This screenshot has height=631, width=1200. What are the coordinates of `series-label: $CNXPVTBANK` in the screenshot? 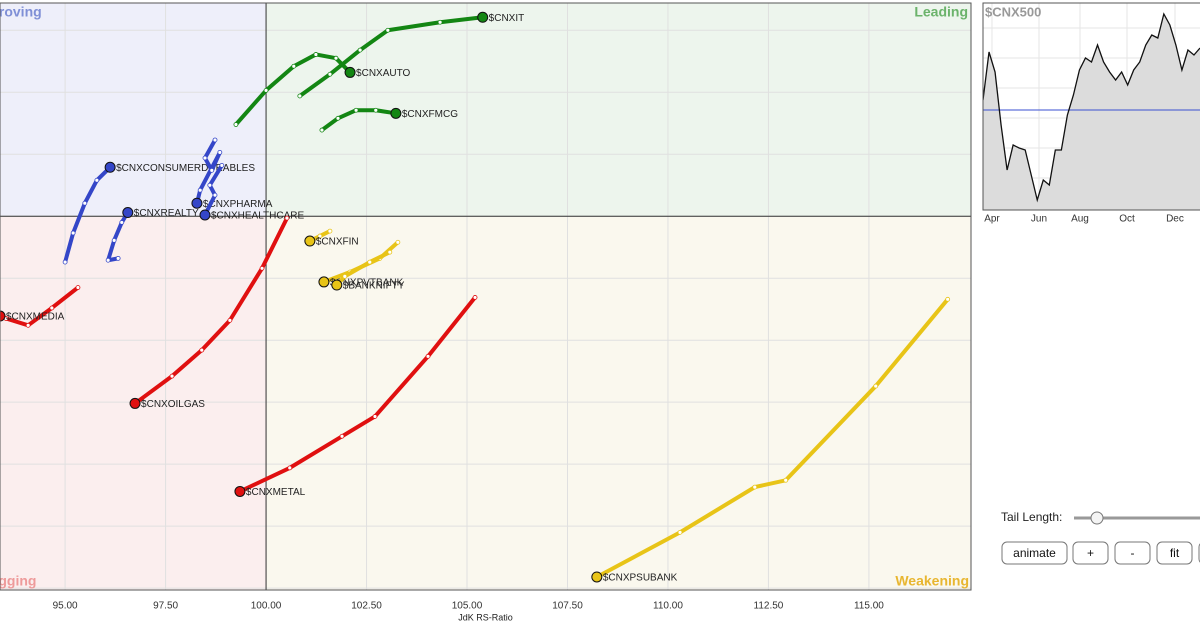 It's located at (367, 283).